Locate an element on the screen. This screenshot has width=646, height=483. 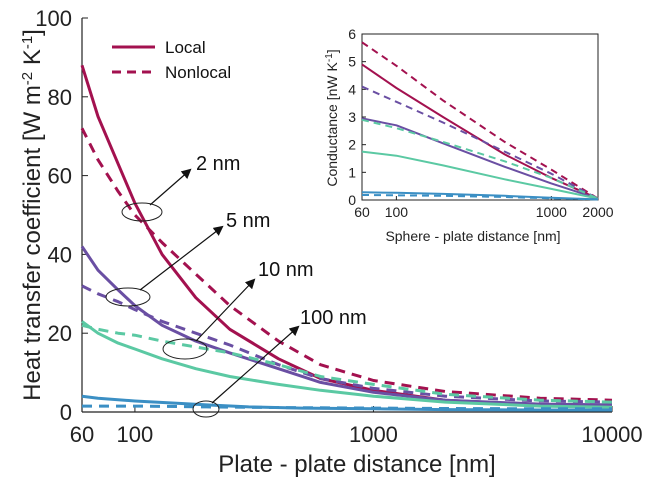
annotation-5nm-ellipse is located at coordinates (128, 297).